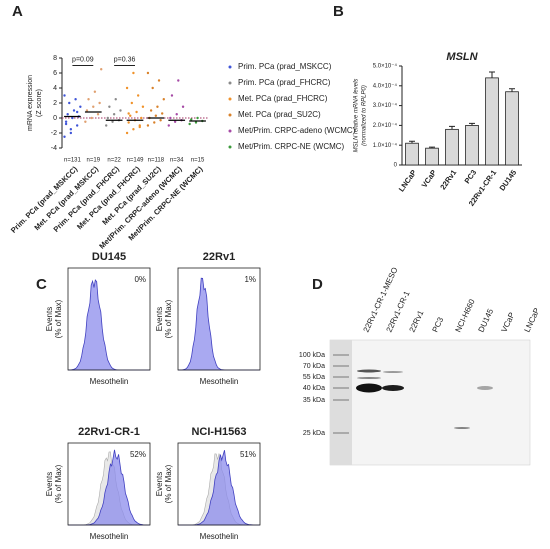 The image size is (550, 549). I want to click on y-axis-label: MSLN relative mRNA levels, so click(357, 116).